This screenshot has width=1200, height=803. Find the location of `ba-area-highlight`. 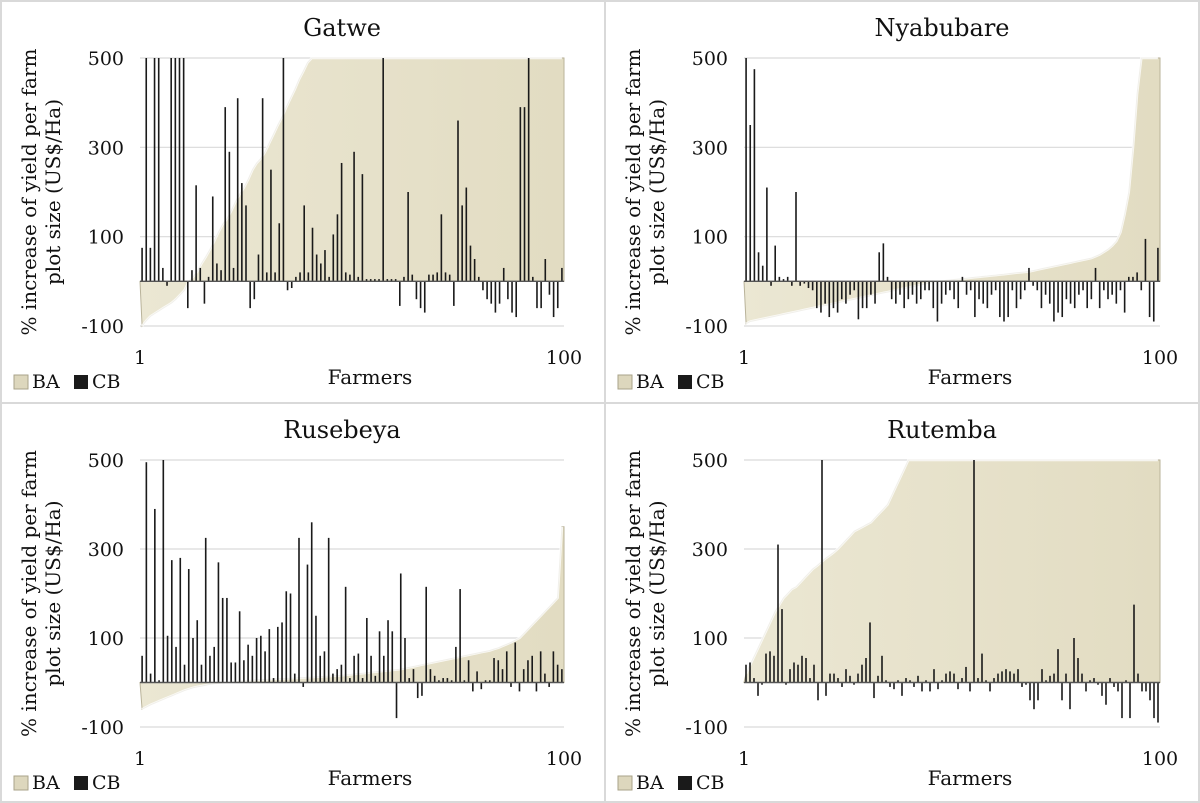

ba-area-highlight is located at coordinates (951, 190).